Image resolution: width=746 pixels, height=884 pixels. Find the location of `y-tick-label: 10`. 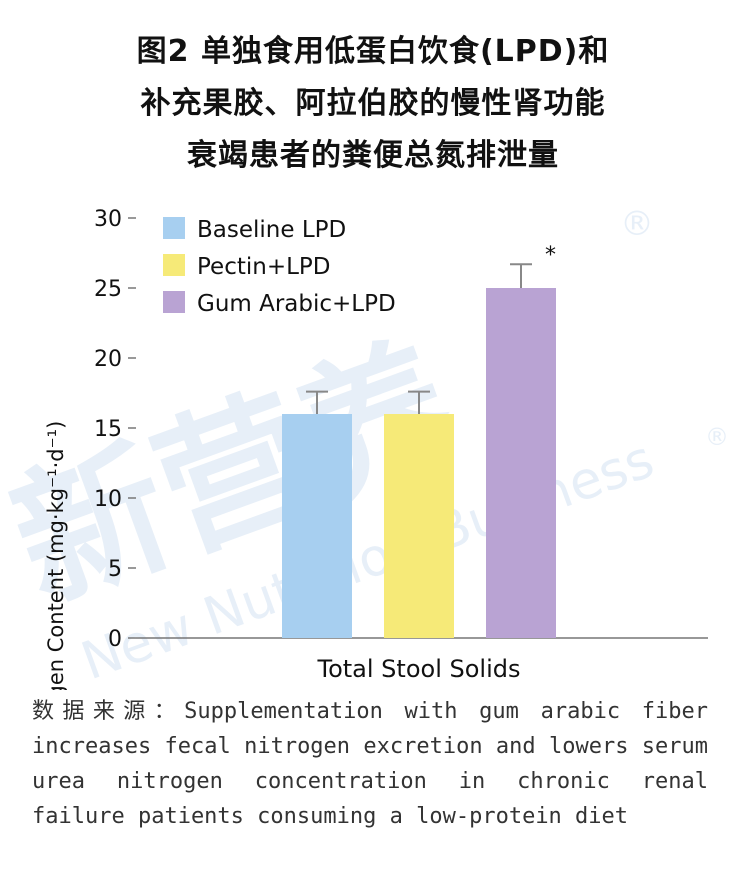

y-tick-label: 10 is located at coordinates (108, 499).